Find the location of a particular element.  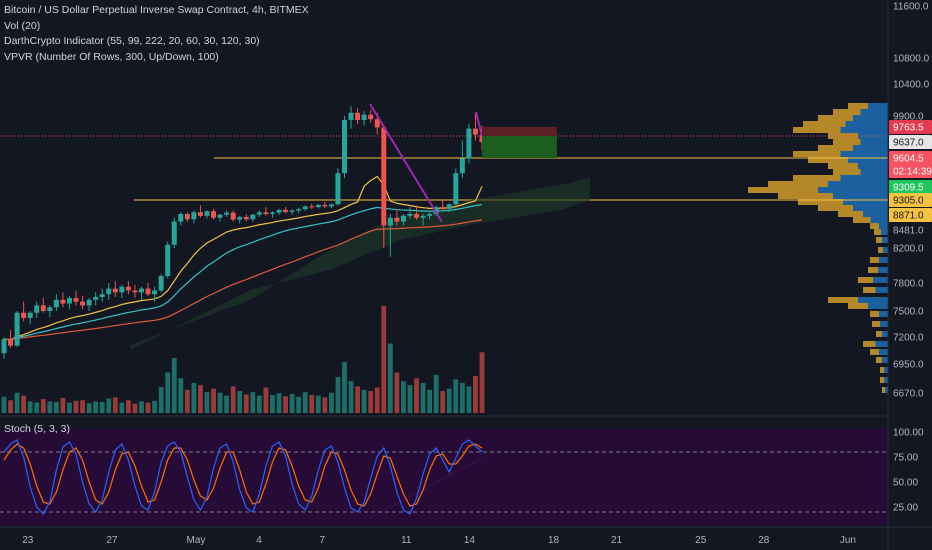

time-tick: 4 is located at coordinates (259, 540).